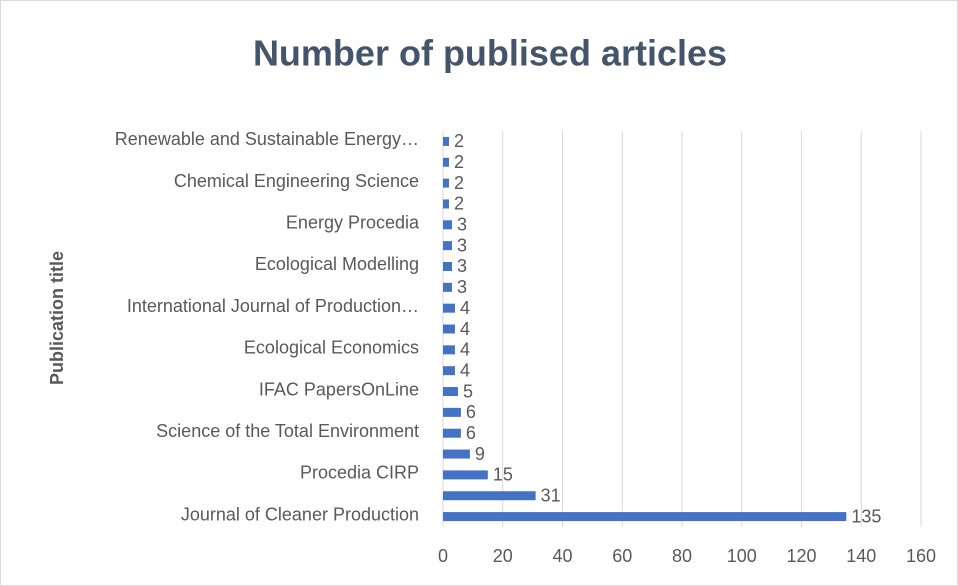 This screenshot has width=958, height=586. What do you see at coordinates (861, 556) in the screenshot?
I see `x-tick-label: 140` at bounding box center [861, 556].